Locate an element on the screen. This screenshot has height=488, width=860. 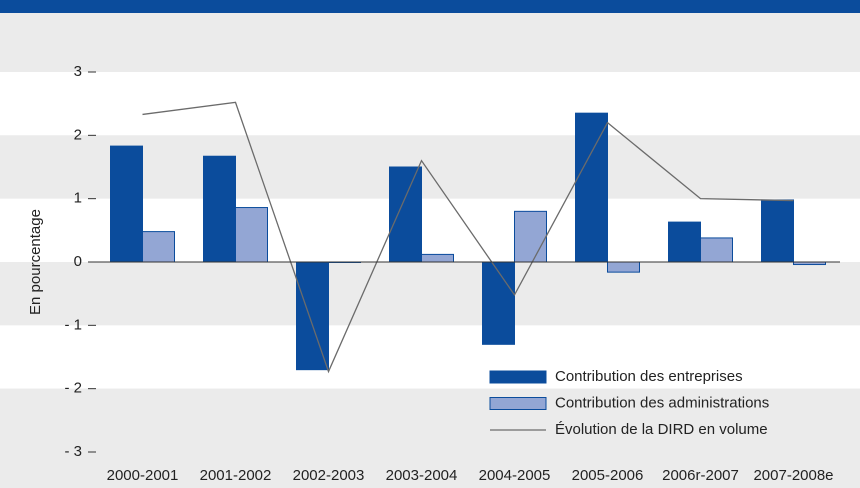
legend-label: Contribution des administrations is located at coordinates (662, 402).